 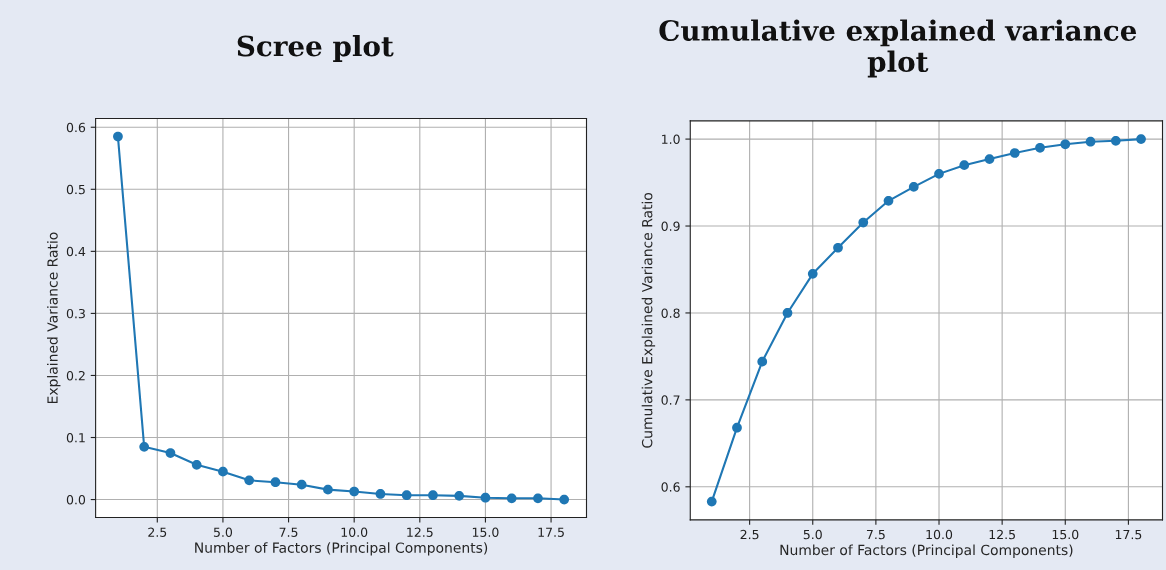 I want to click on y-tick-label: 0.3, so click(x=75, y=313).